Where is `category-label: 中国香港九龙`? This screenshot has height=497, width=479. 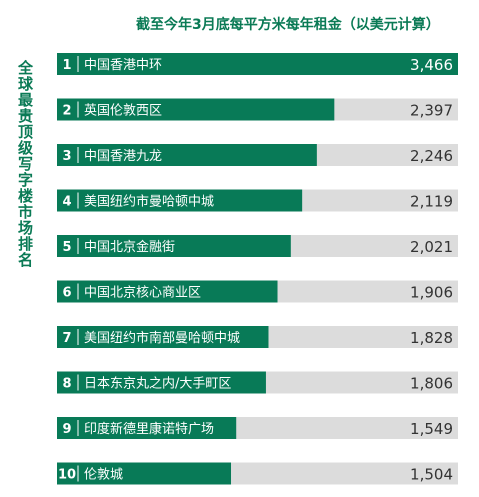 category-label: 中国香港九龙 is located at coordinates (123, 156).